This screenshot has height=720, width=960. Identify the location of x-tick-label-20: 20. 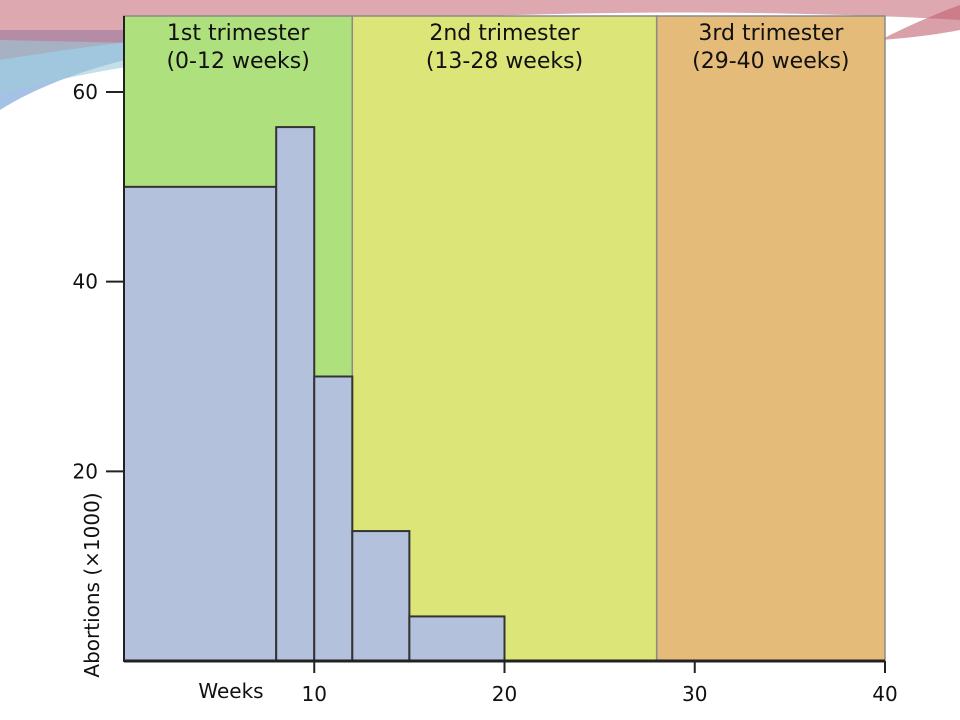
(504, 694).